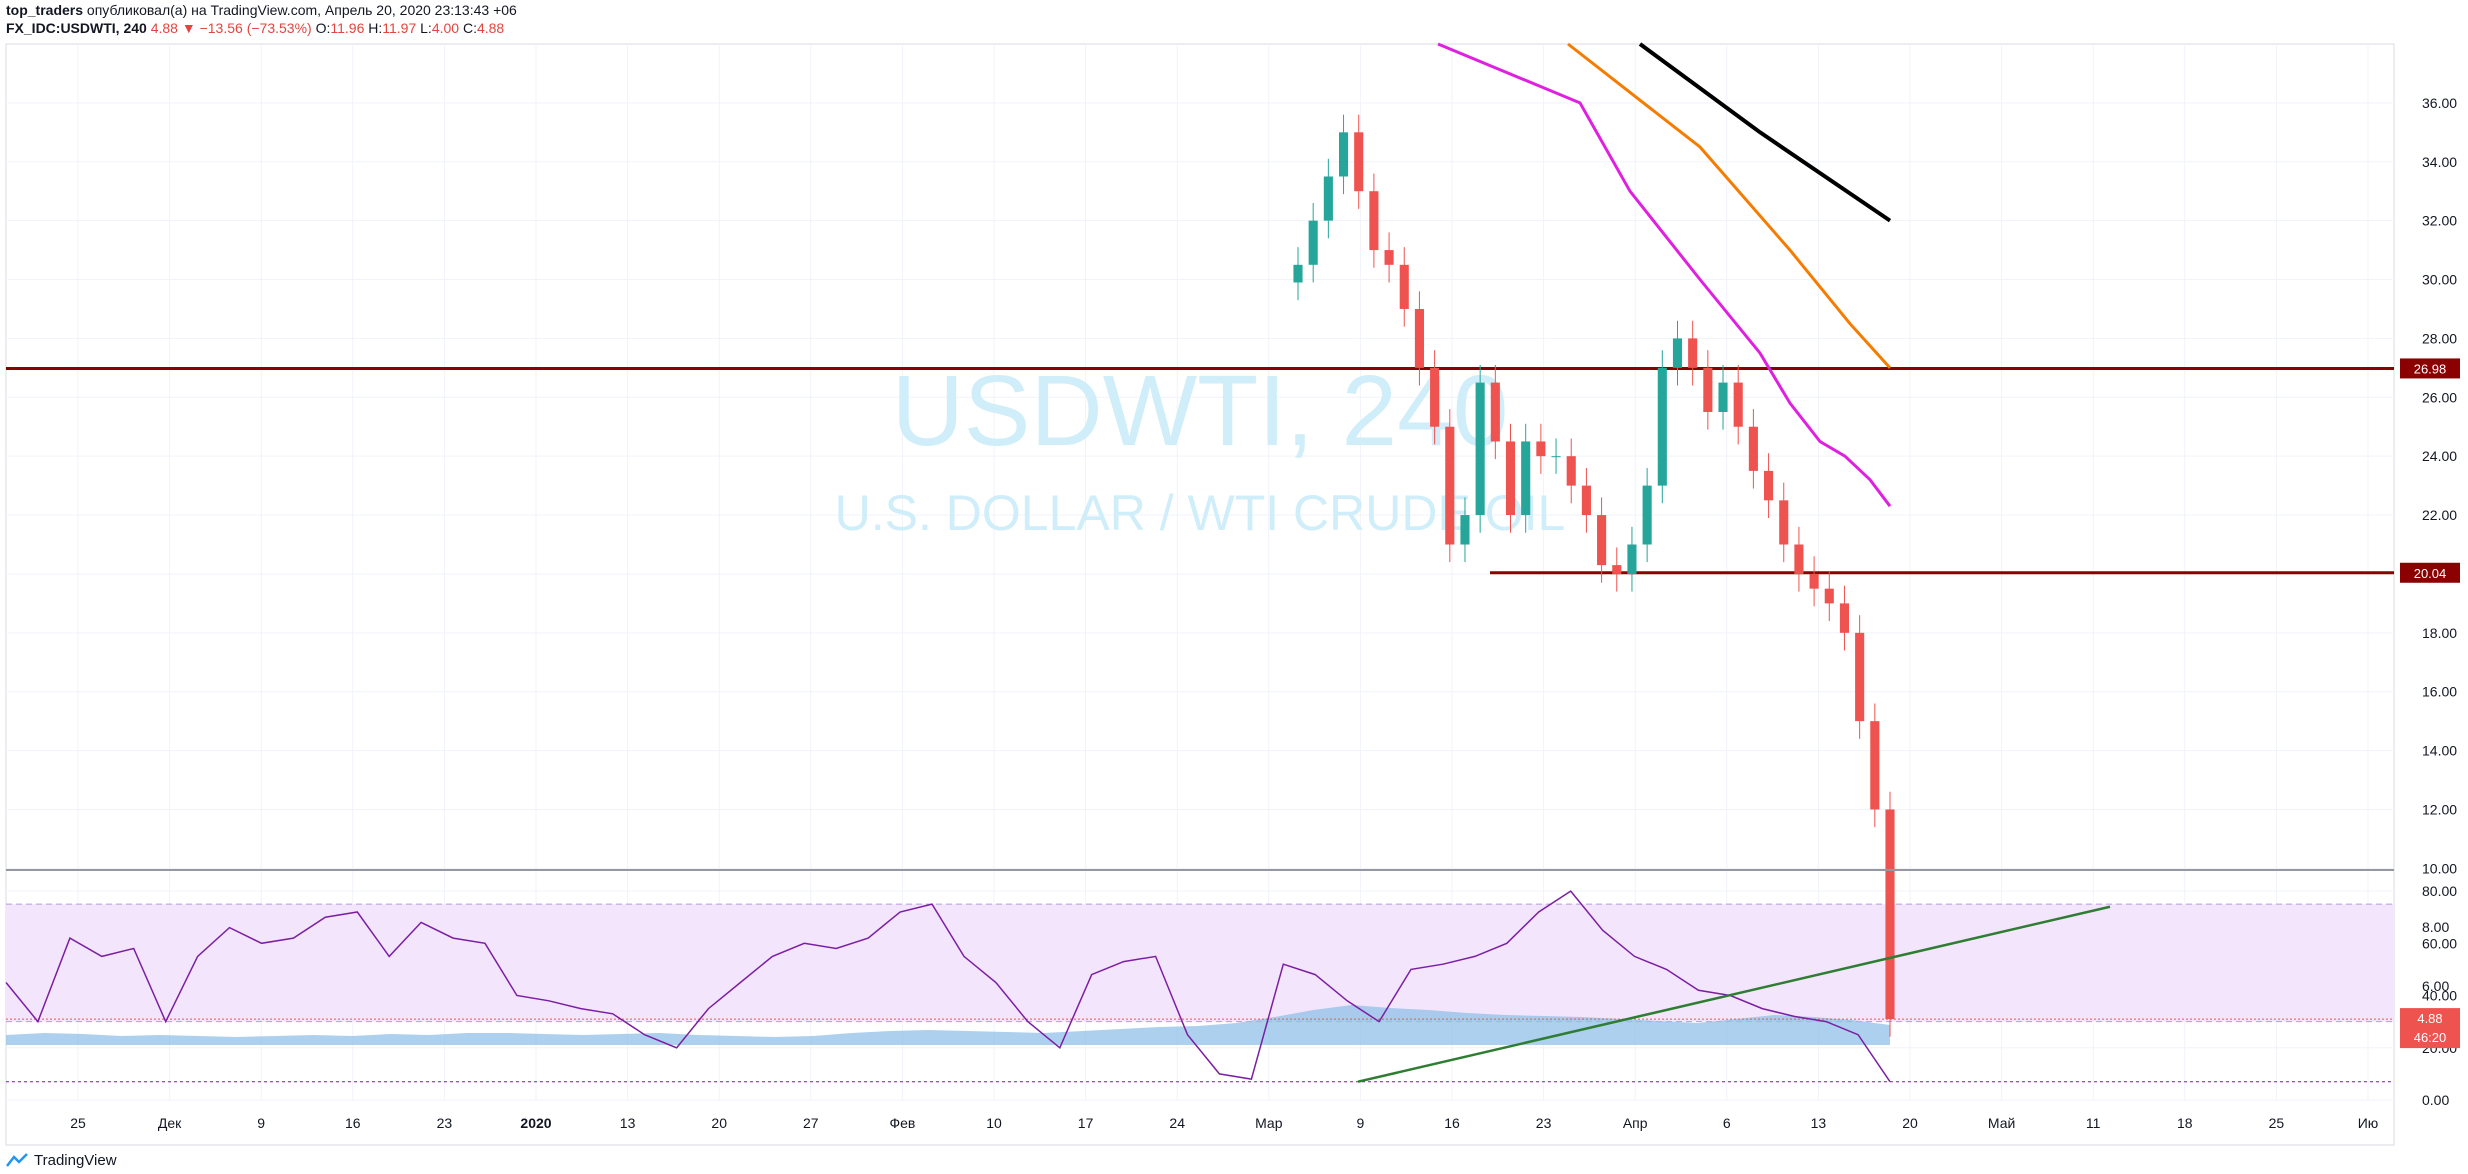  Describe the element at coordinates (535, 1123) in the screenshot. I see `time-tick-5: 2020` at that location.